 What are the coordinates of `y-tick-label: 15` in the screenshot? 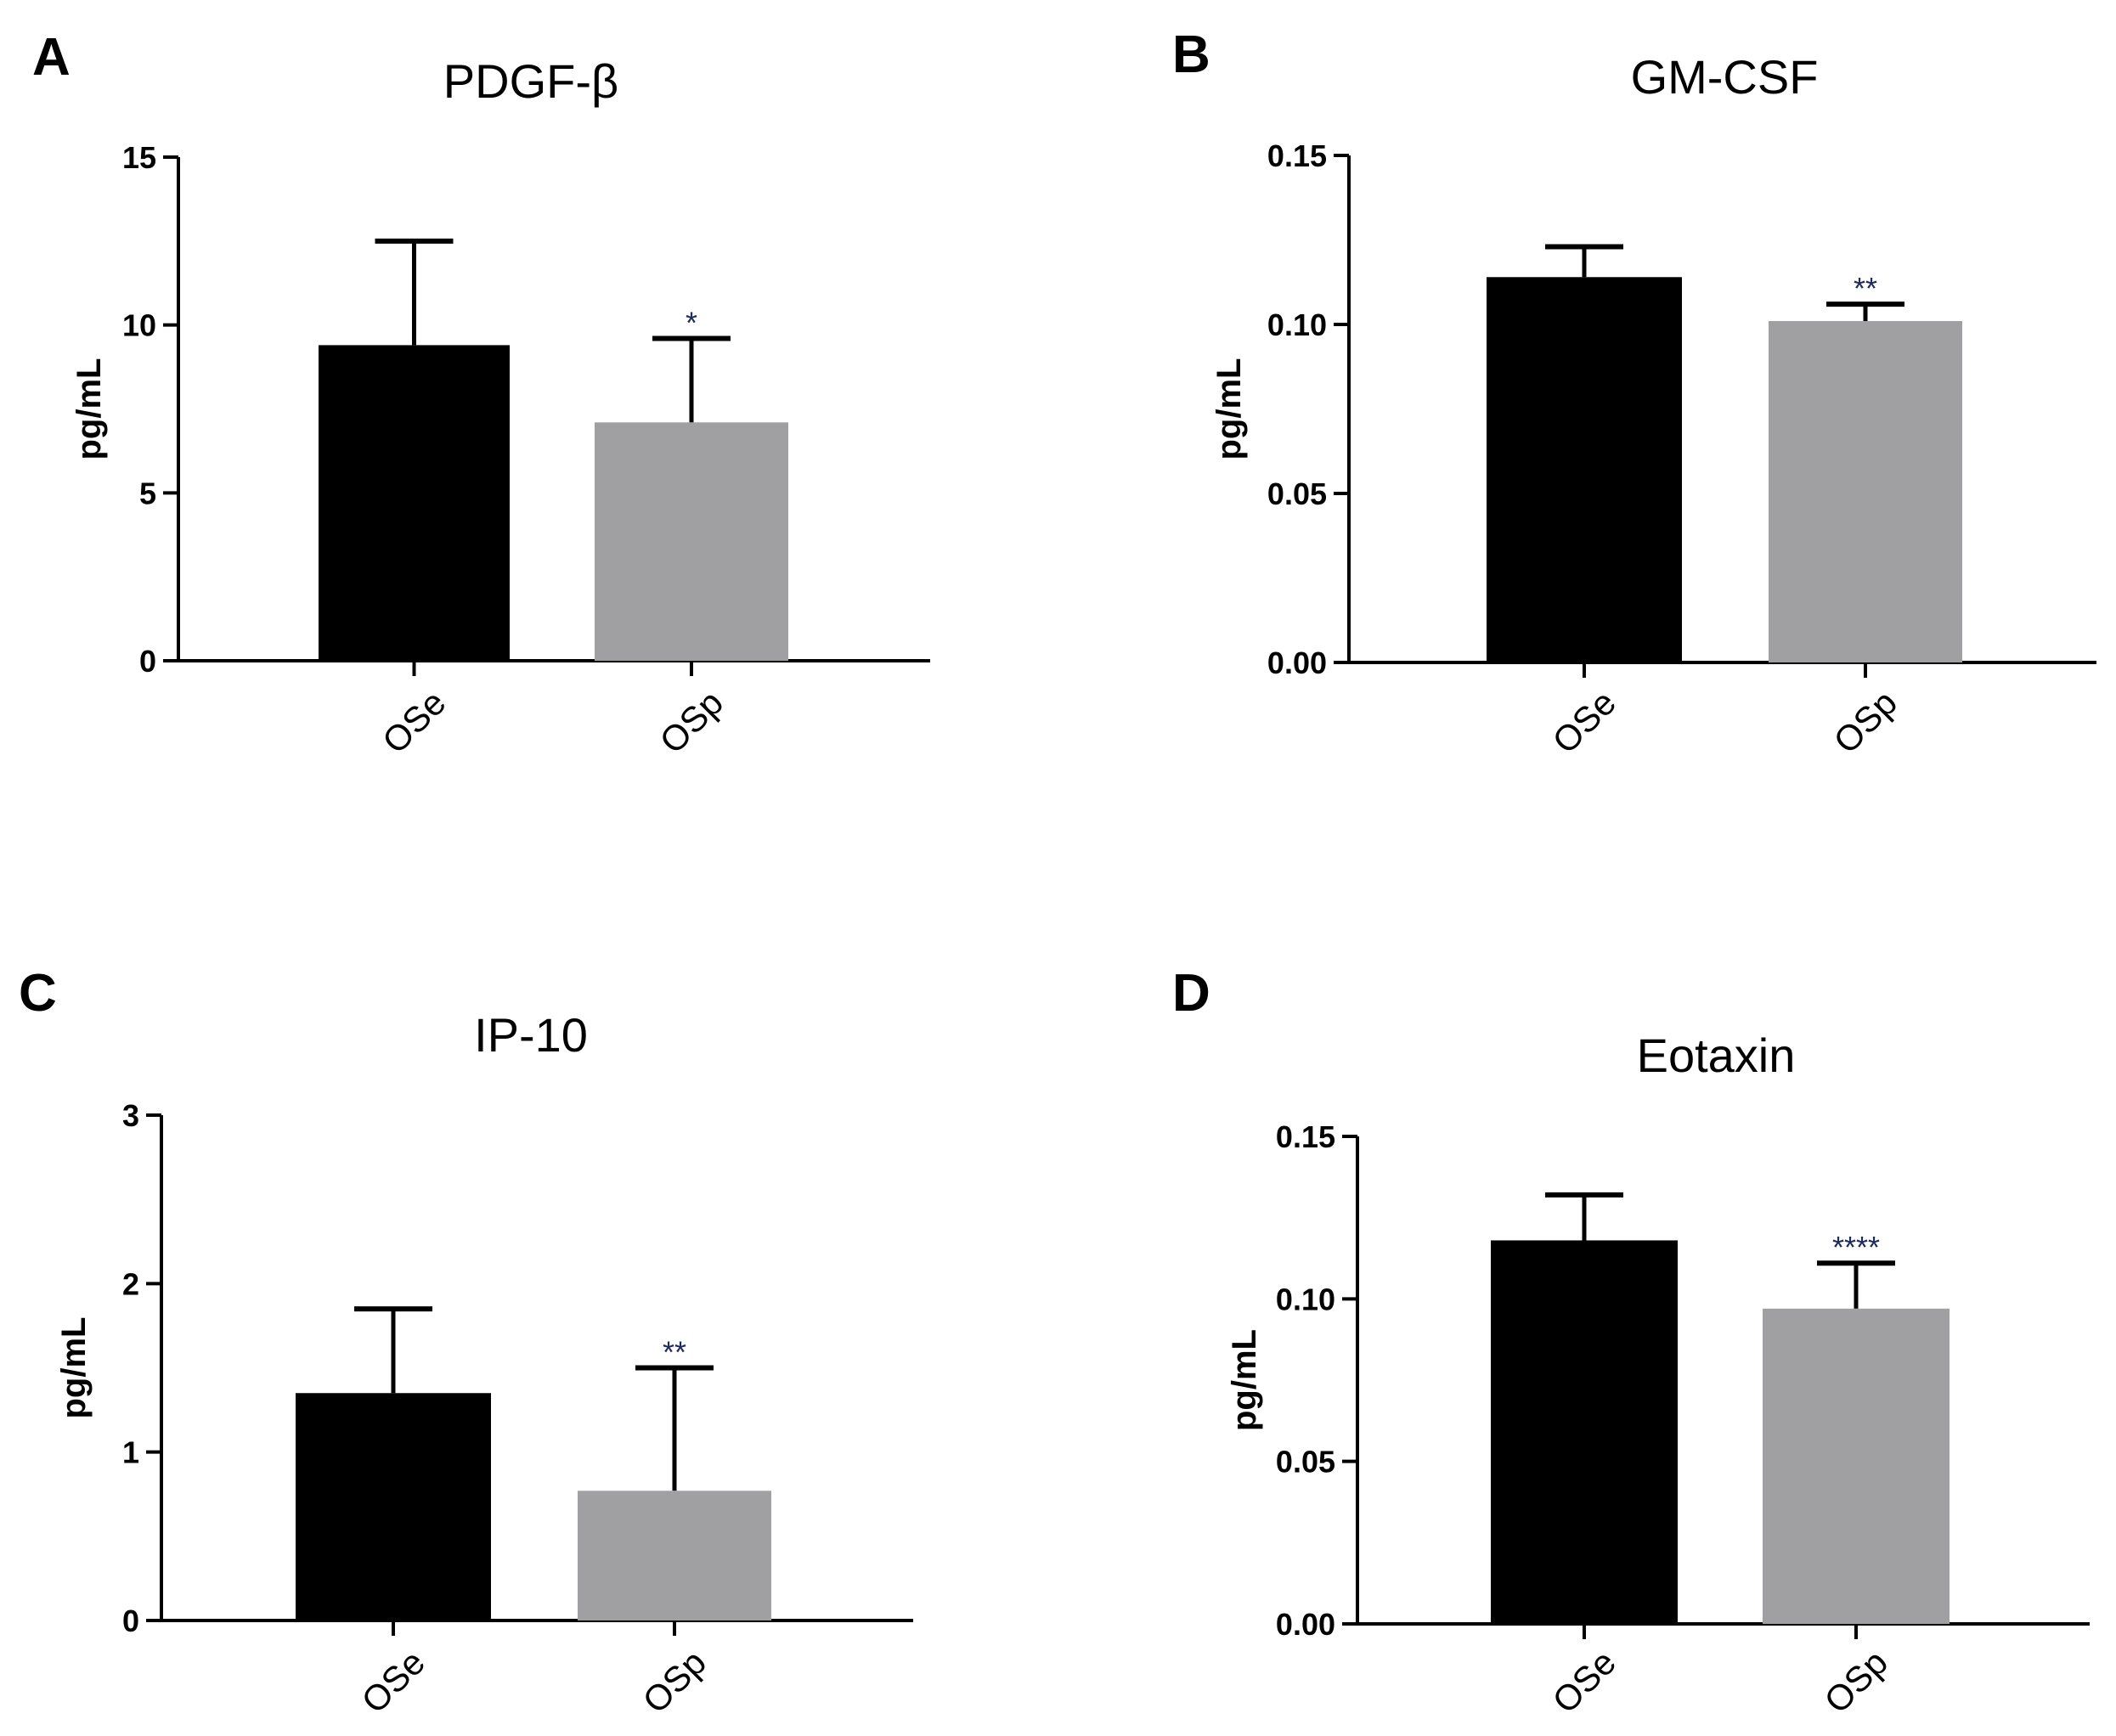 It's located at (139, 157).